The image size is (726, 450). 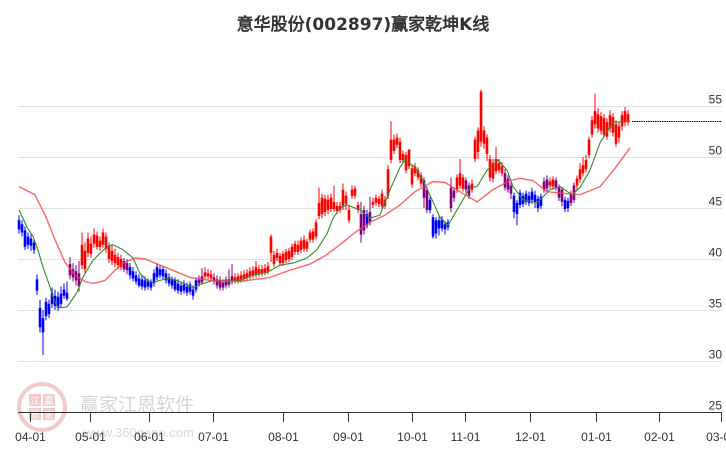 I want to click on x-tick-label: 01-01, so click(x=596, y=437).